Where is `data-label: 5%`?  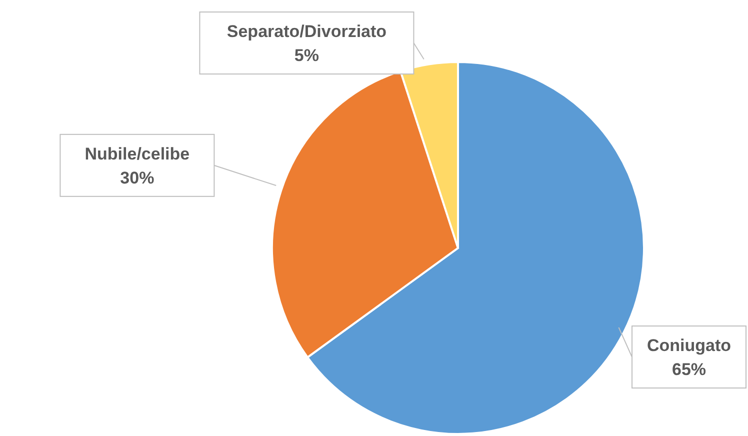
data-label: 5% is located at coordinates (307, 55).